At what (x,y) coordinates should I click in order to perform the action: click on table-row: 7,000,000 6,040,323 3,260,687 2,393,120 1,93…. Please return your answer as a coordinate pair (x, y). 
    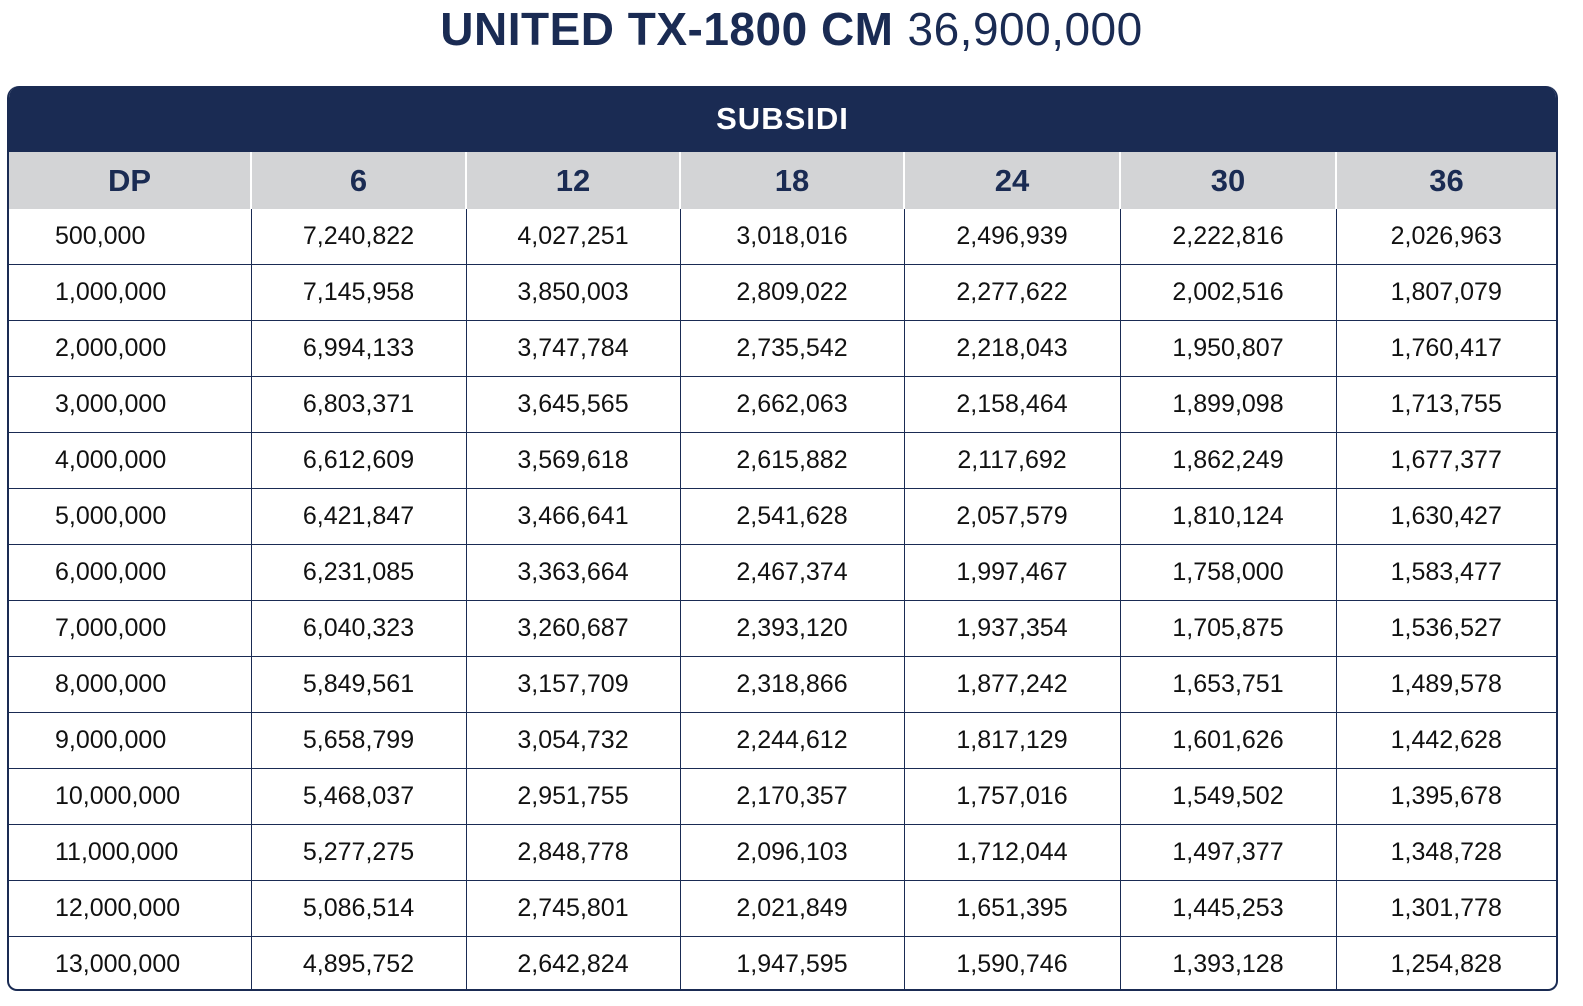
    Looking at the image, I should click on (782, 628).